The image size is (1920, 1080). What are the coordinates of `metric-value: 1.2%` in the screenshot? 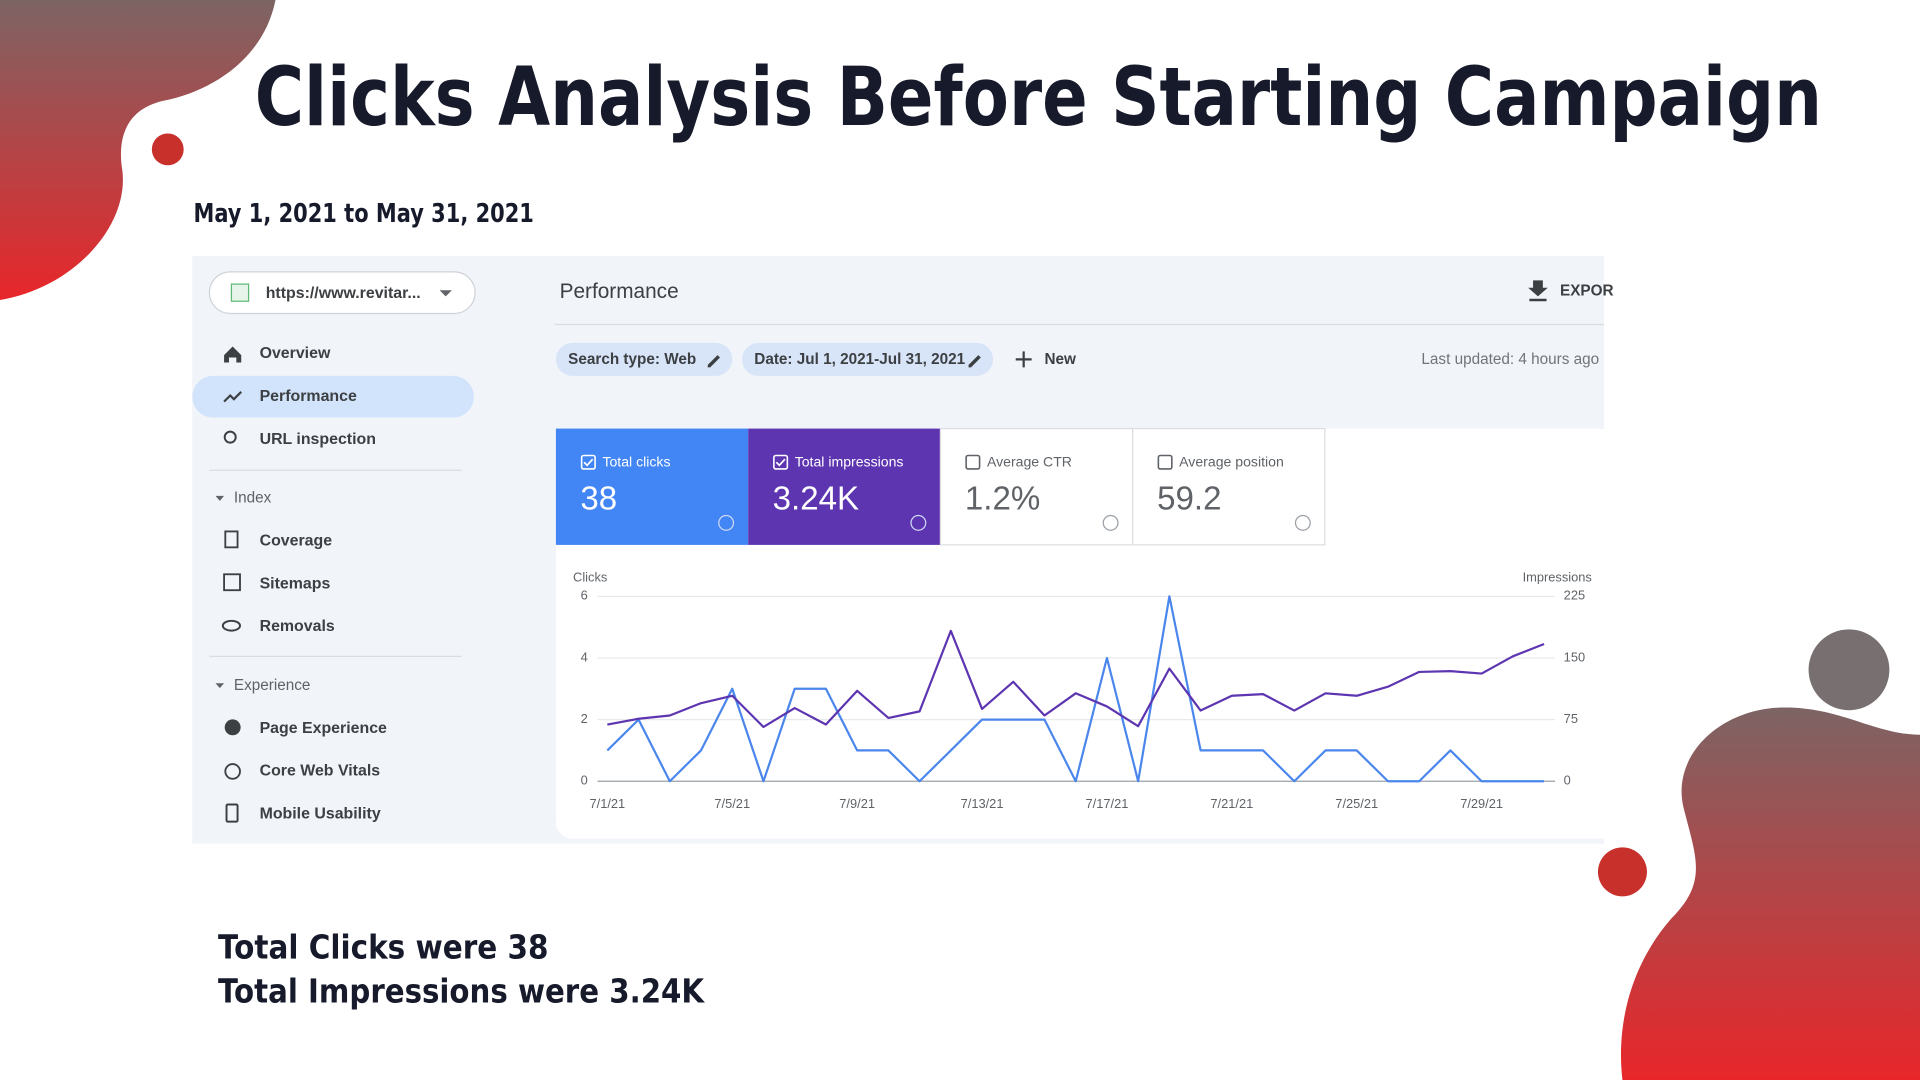 It's located at (1002, 499).